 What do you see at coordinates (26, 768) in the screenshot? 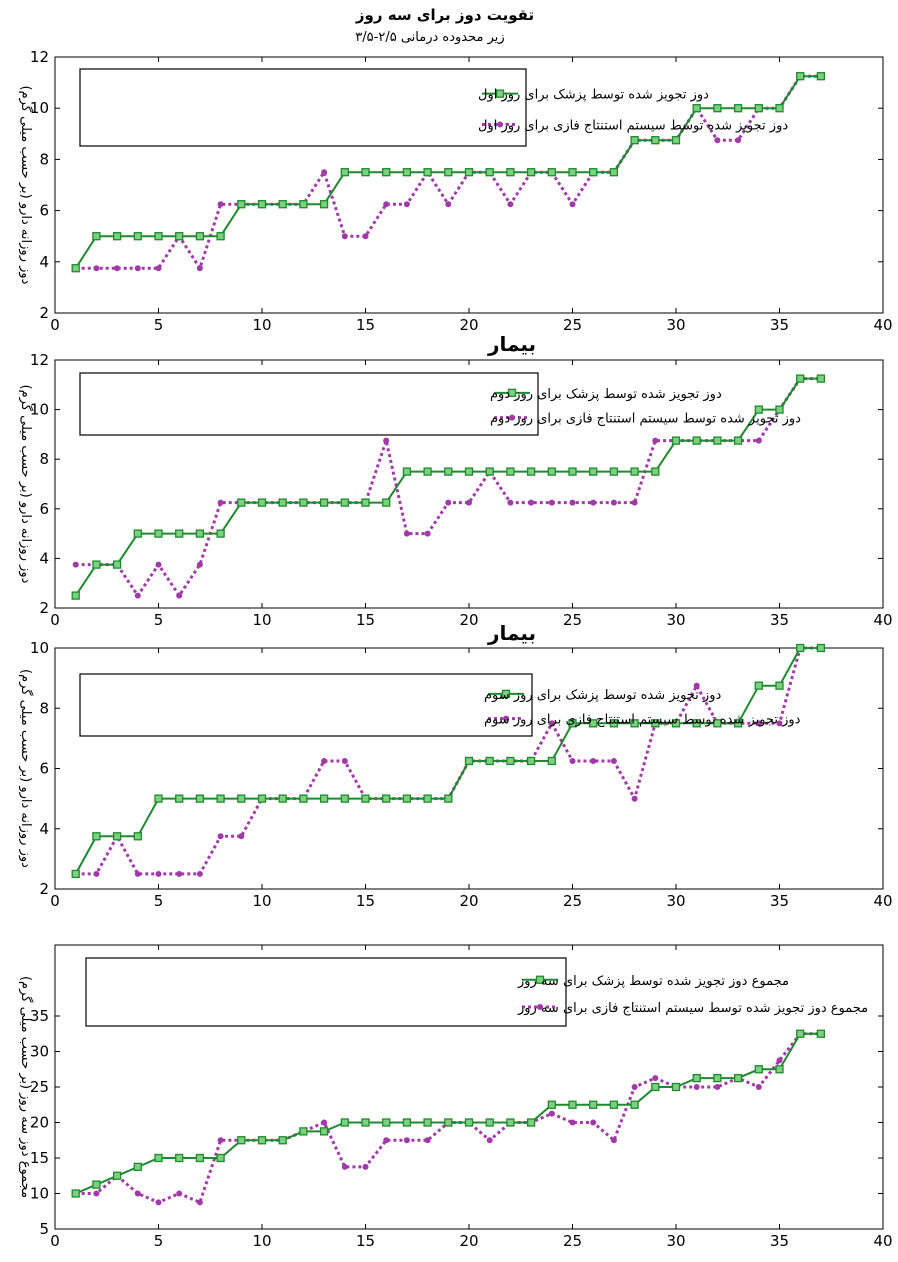
I see `y-axis-label: دوز روزانه دارو (بر حسب میلی گرم)` at bounding box center [26, 768].